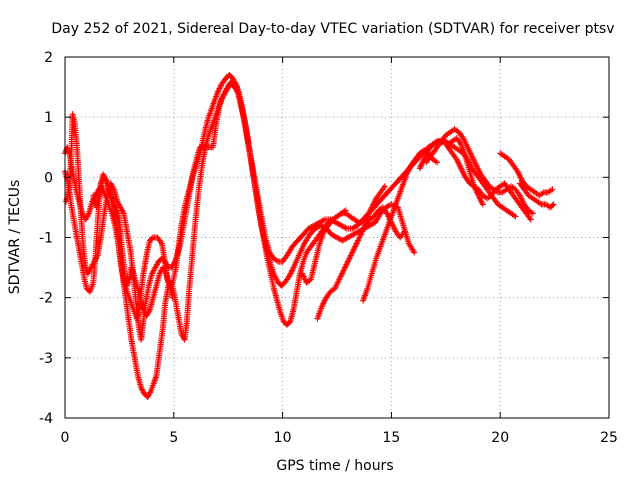 The height and width of the screenshot is (480, 640). Describe the element at coordinates (65, 438) in the screenshot. I see `x-tick-label: 0` at that location.